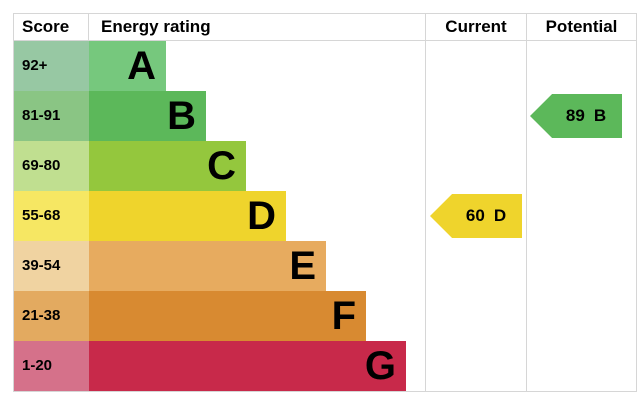 This screenshot has width=644, height=409. What do you see at coordinates (475, 316) in the screenshot?
I see `current-cell-f` at bounding box center [475, 316].